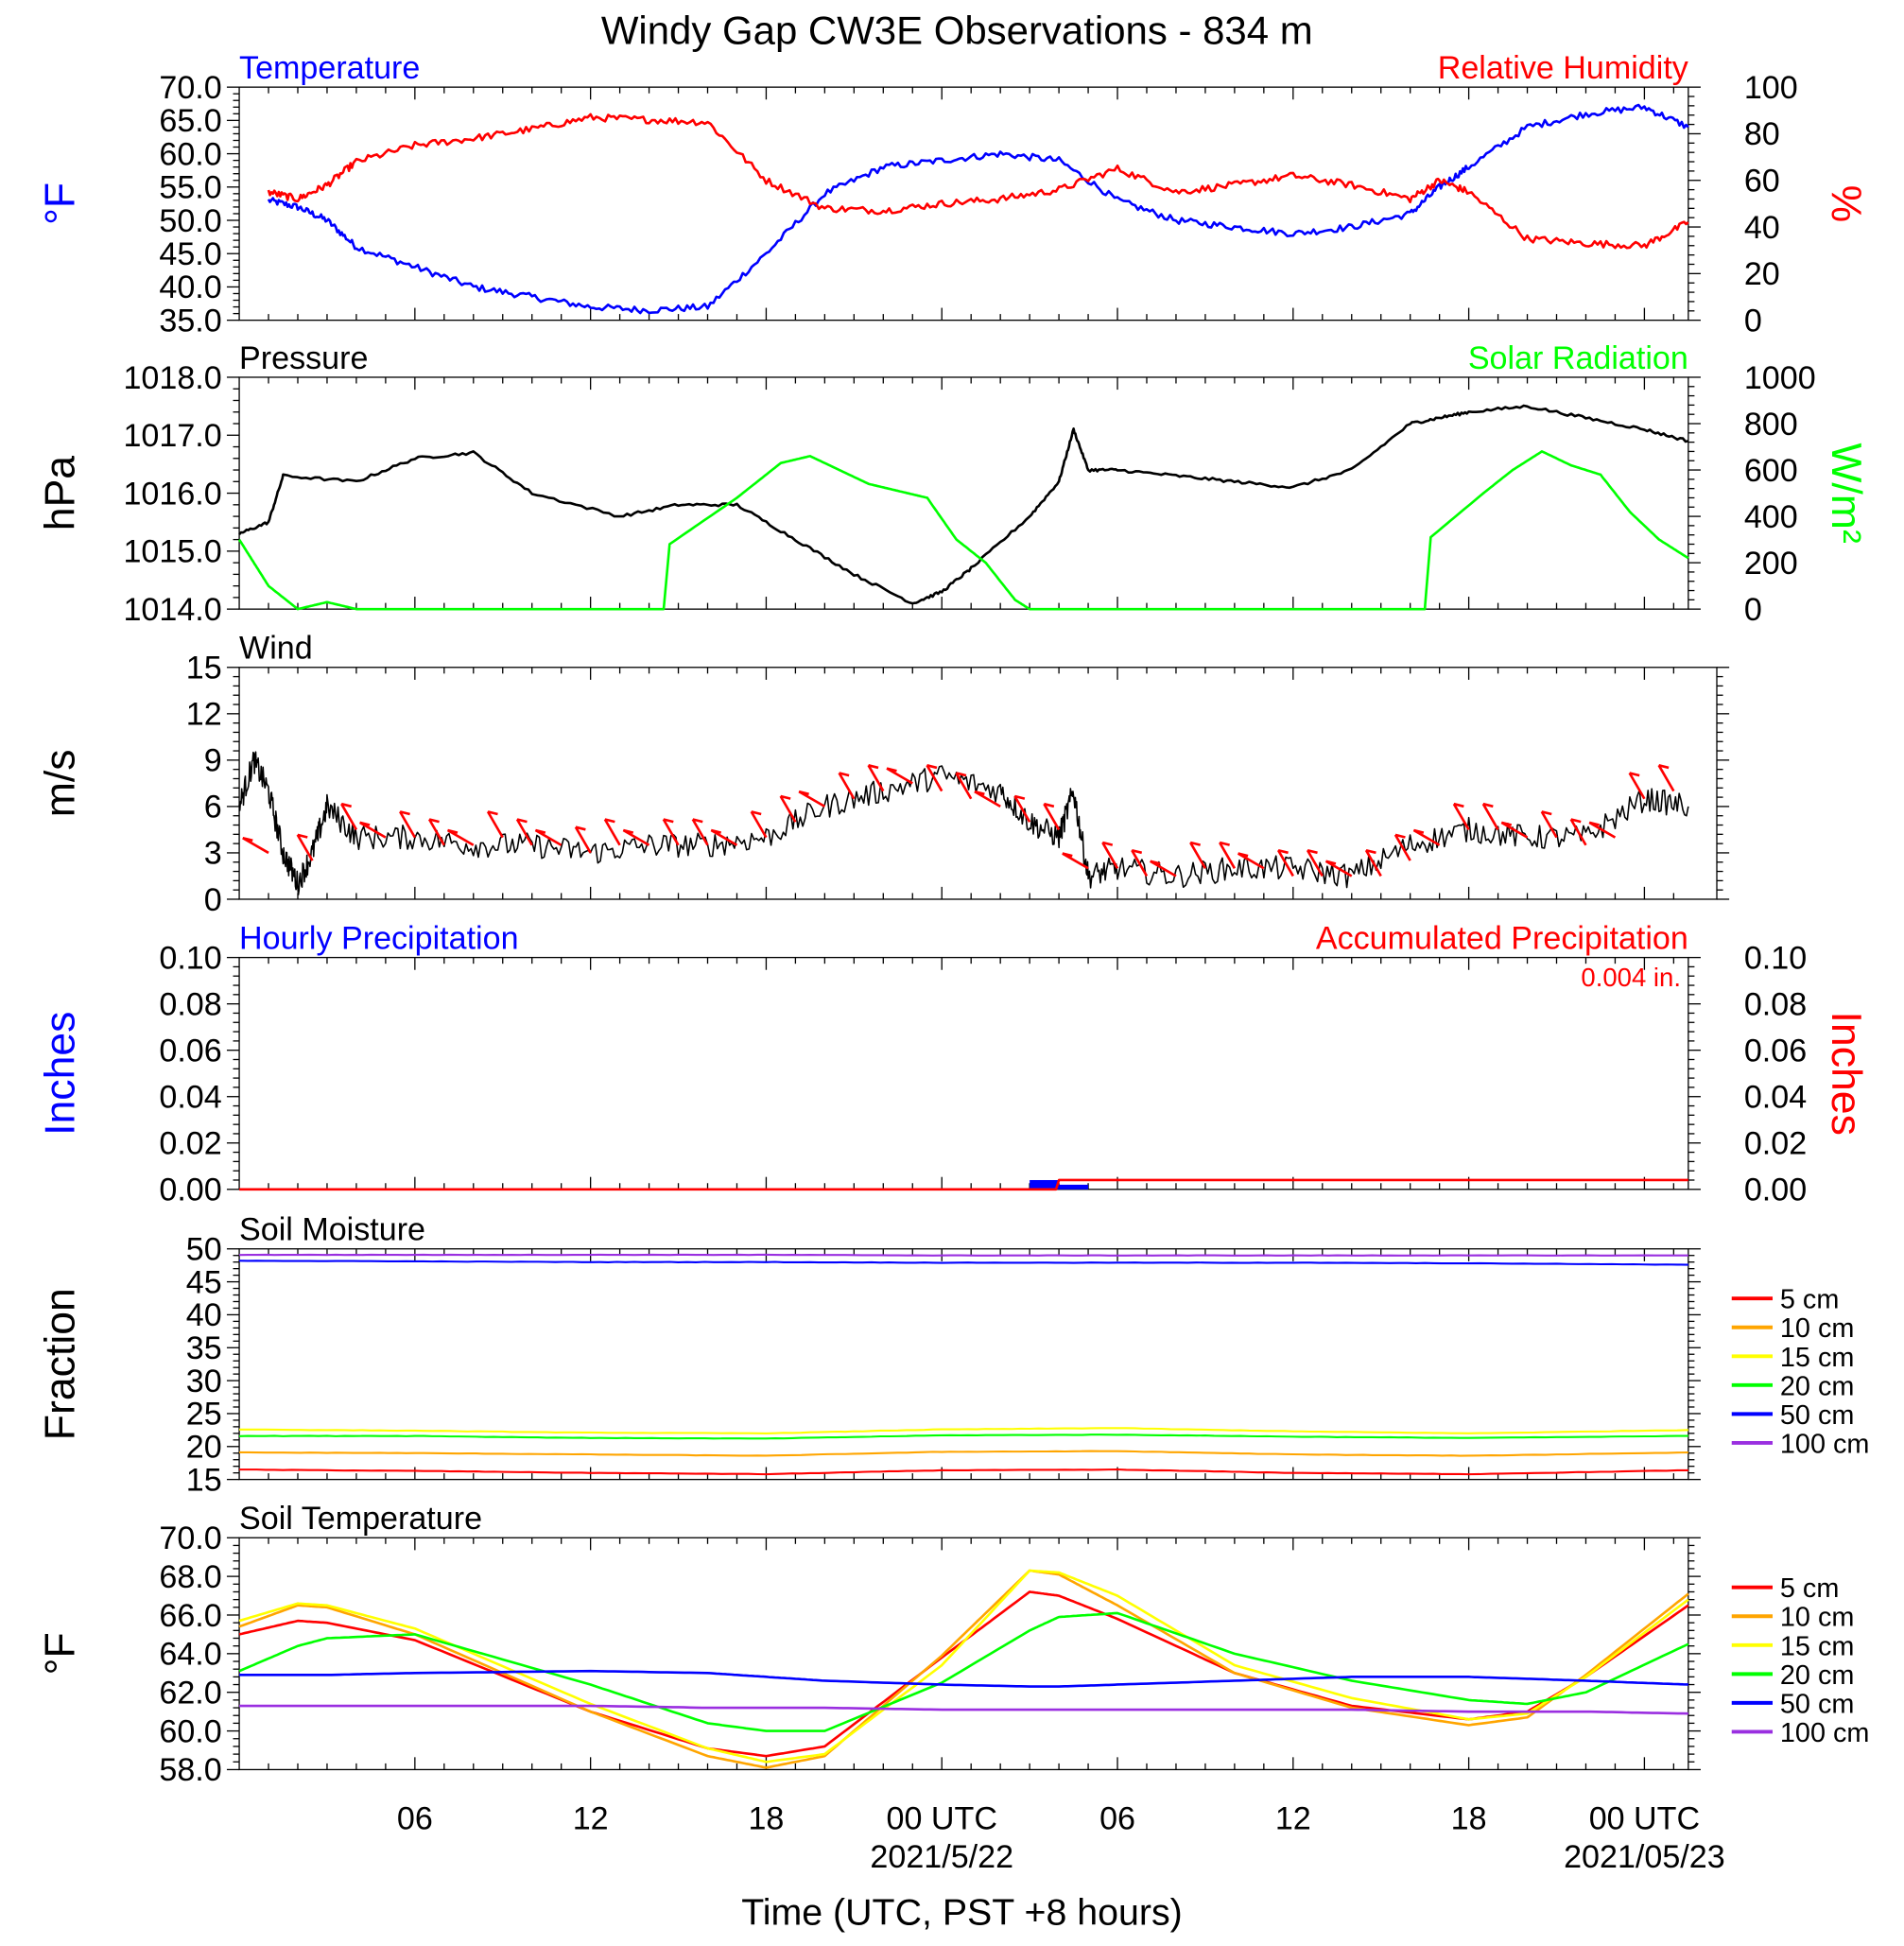 The width and height of the screenshot is (1904, 1946). Describe the element at coordinates (204, 715) in the screenshot. I see `y-tick-label-left: 12` at that location.